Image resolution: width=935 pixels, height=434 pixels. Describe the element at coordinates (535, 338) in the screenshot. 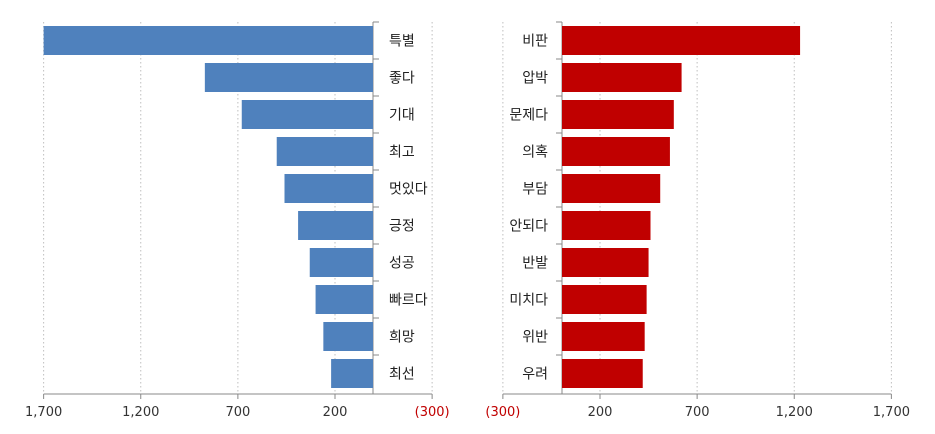

I see `right-category-label: 위반` at that location.